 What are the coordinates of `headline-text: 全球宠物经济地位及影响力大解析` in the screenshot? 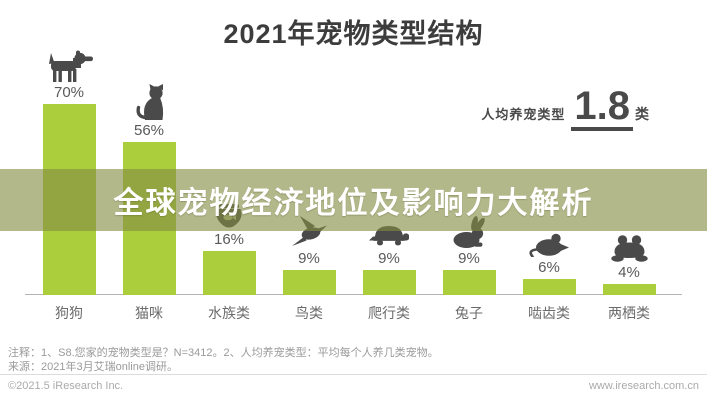 It's located at (353, 203).